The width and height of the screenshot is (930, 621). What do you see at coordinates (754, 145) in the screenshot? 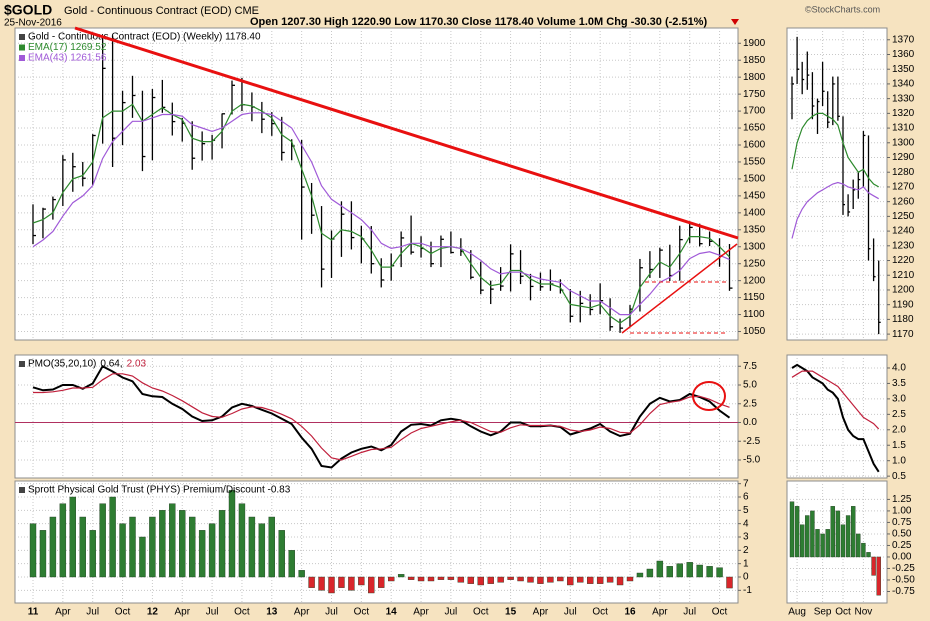
I see `y-tick-label: 1600` at bounding box center [754, 145].